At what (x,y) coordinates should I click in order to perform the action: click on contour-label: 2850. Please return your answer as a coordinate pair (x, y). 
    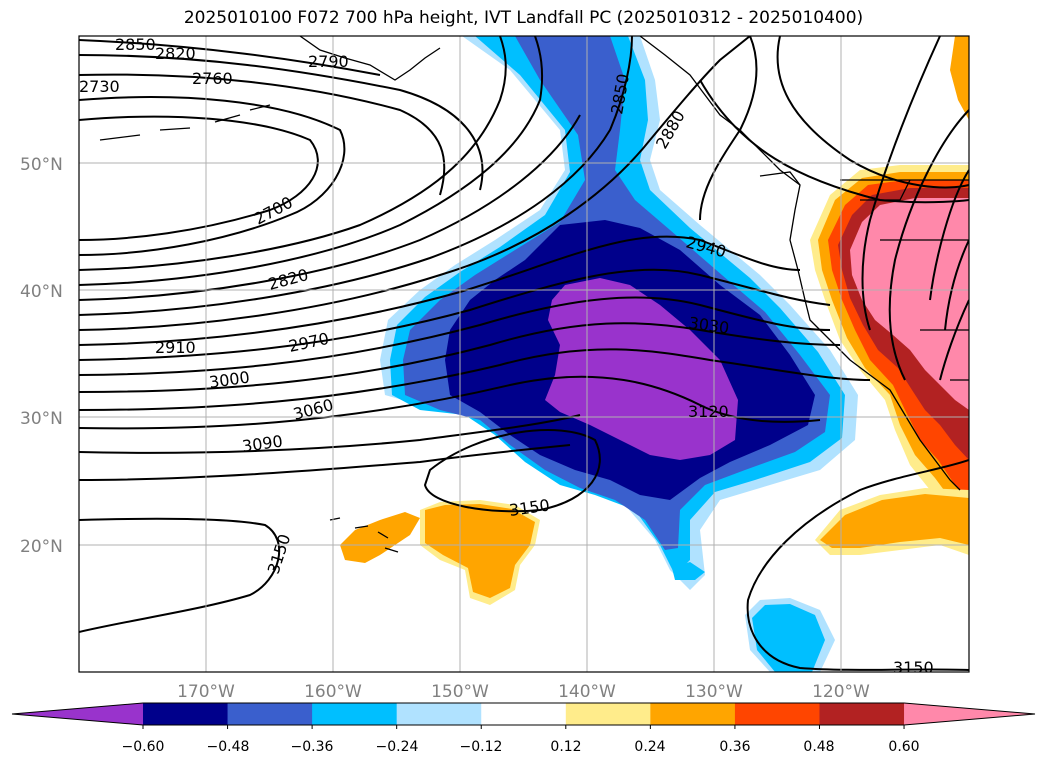
    Looking at the image, I should click on (135, 44).